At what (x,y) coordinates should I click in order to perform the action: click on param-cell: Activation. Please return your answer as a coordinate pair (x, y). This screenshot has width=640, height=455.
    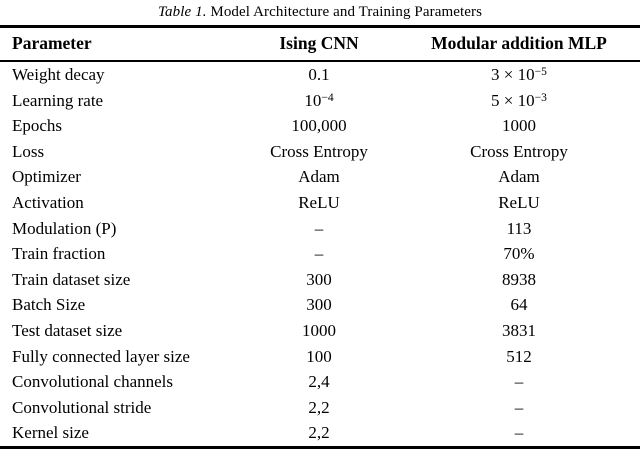
    Looking at the image, I should click on (48, 202).